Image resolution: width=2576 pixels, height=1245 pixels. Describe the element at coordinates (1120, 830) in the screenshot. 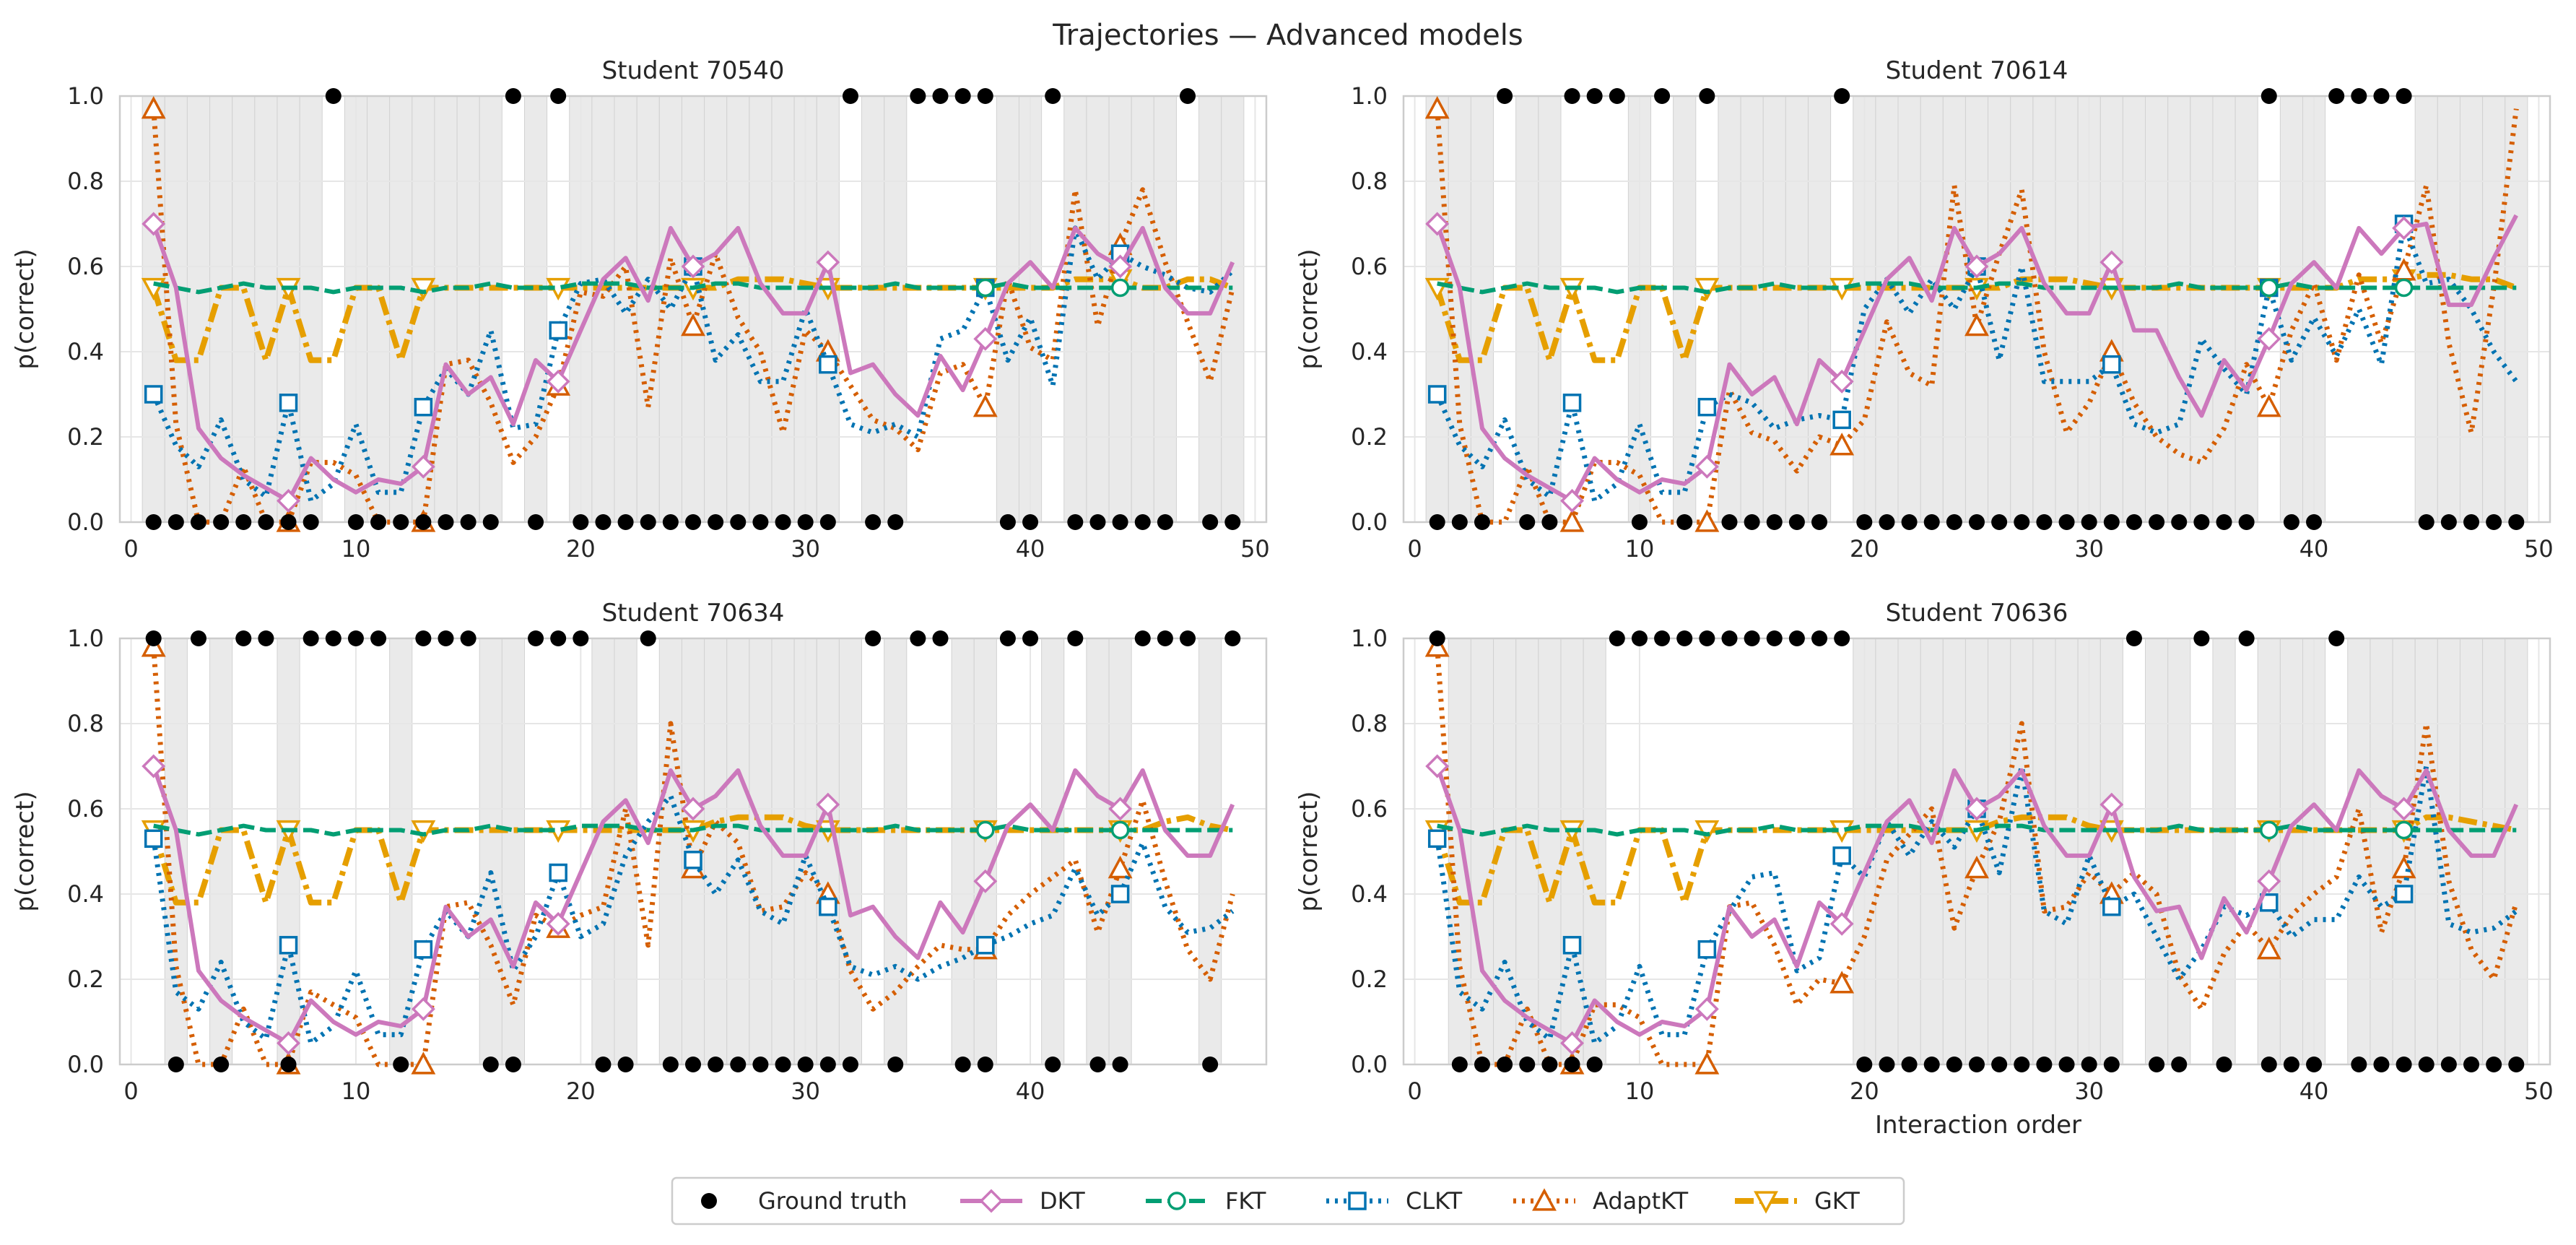

I see `point-fkt` at that location.